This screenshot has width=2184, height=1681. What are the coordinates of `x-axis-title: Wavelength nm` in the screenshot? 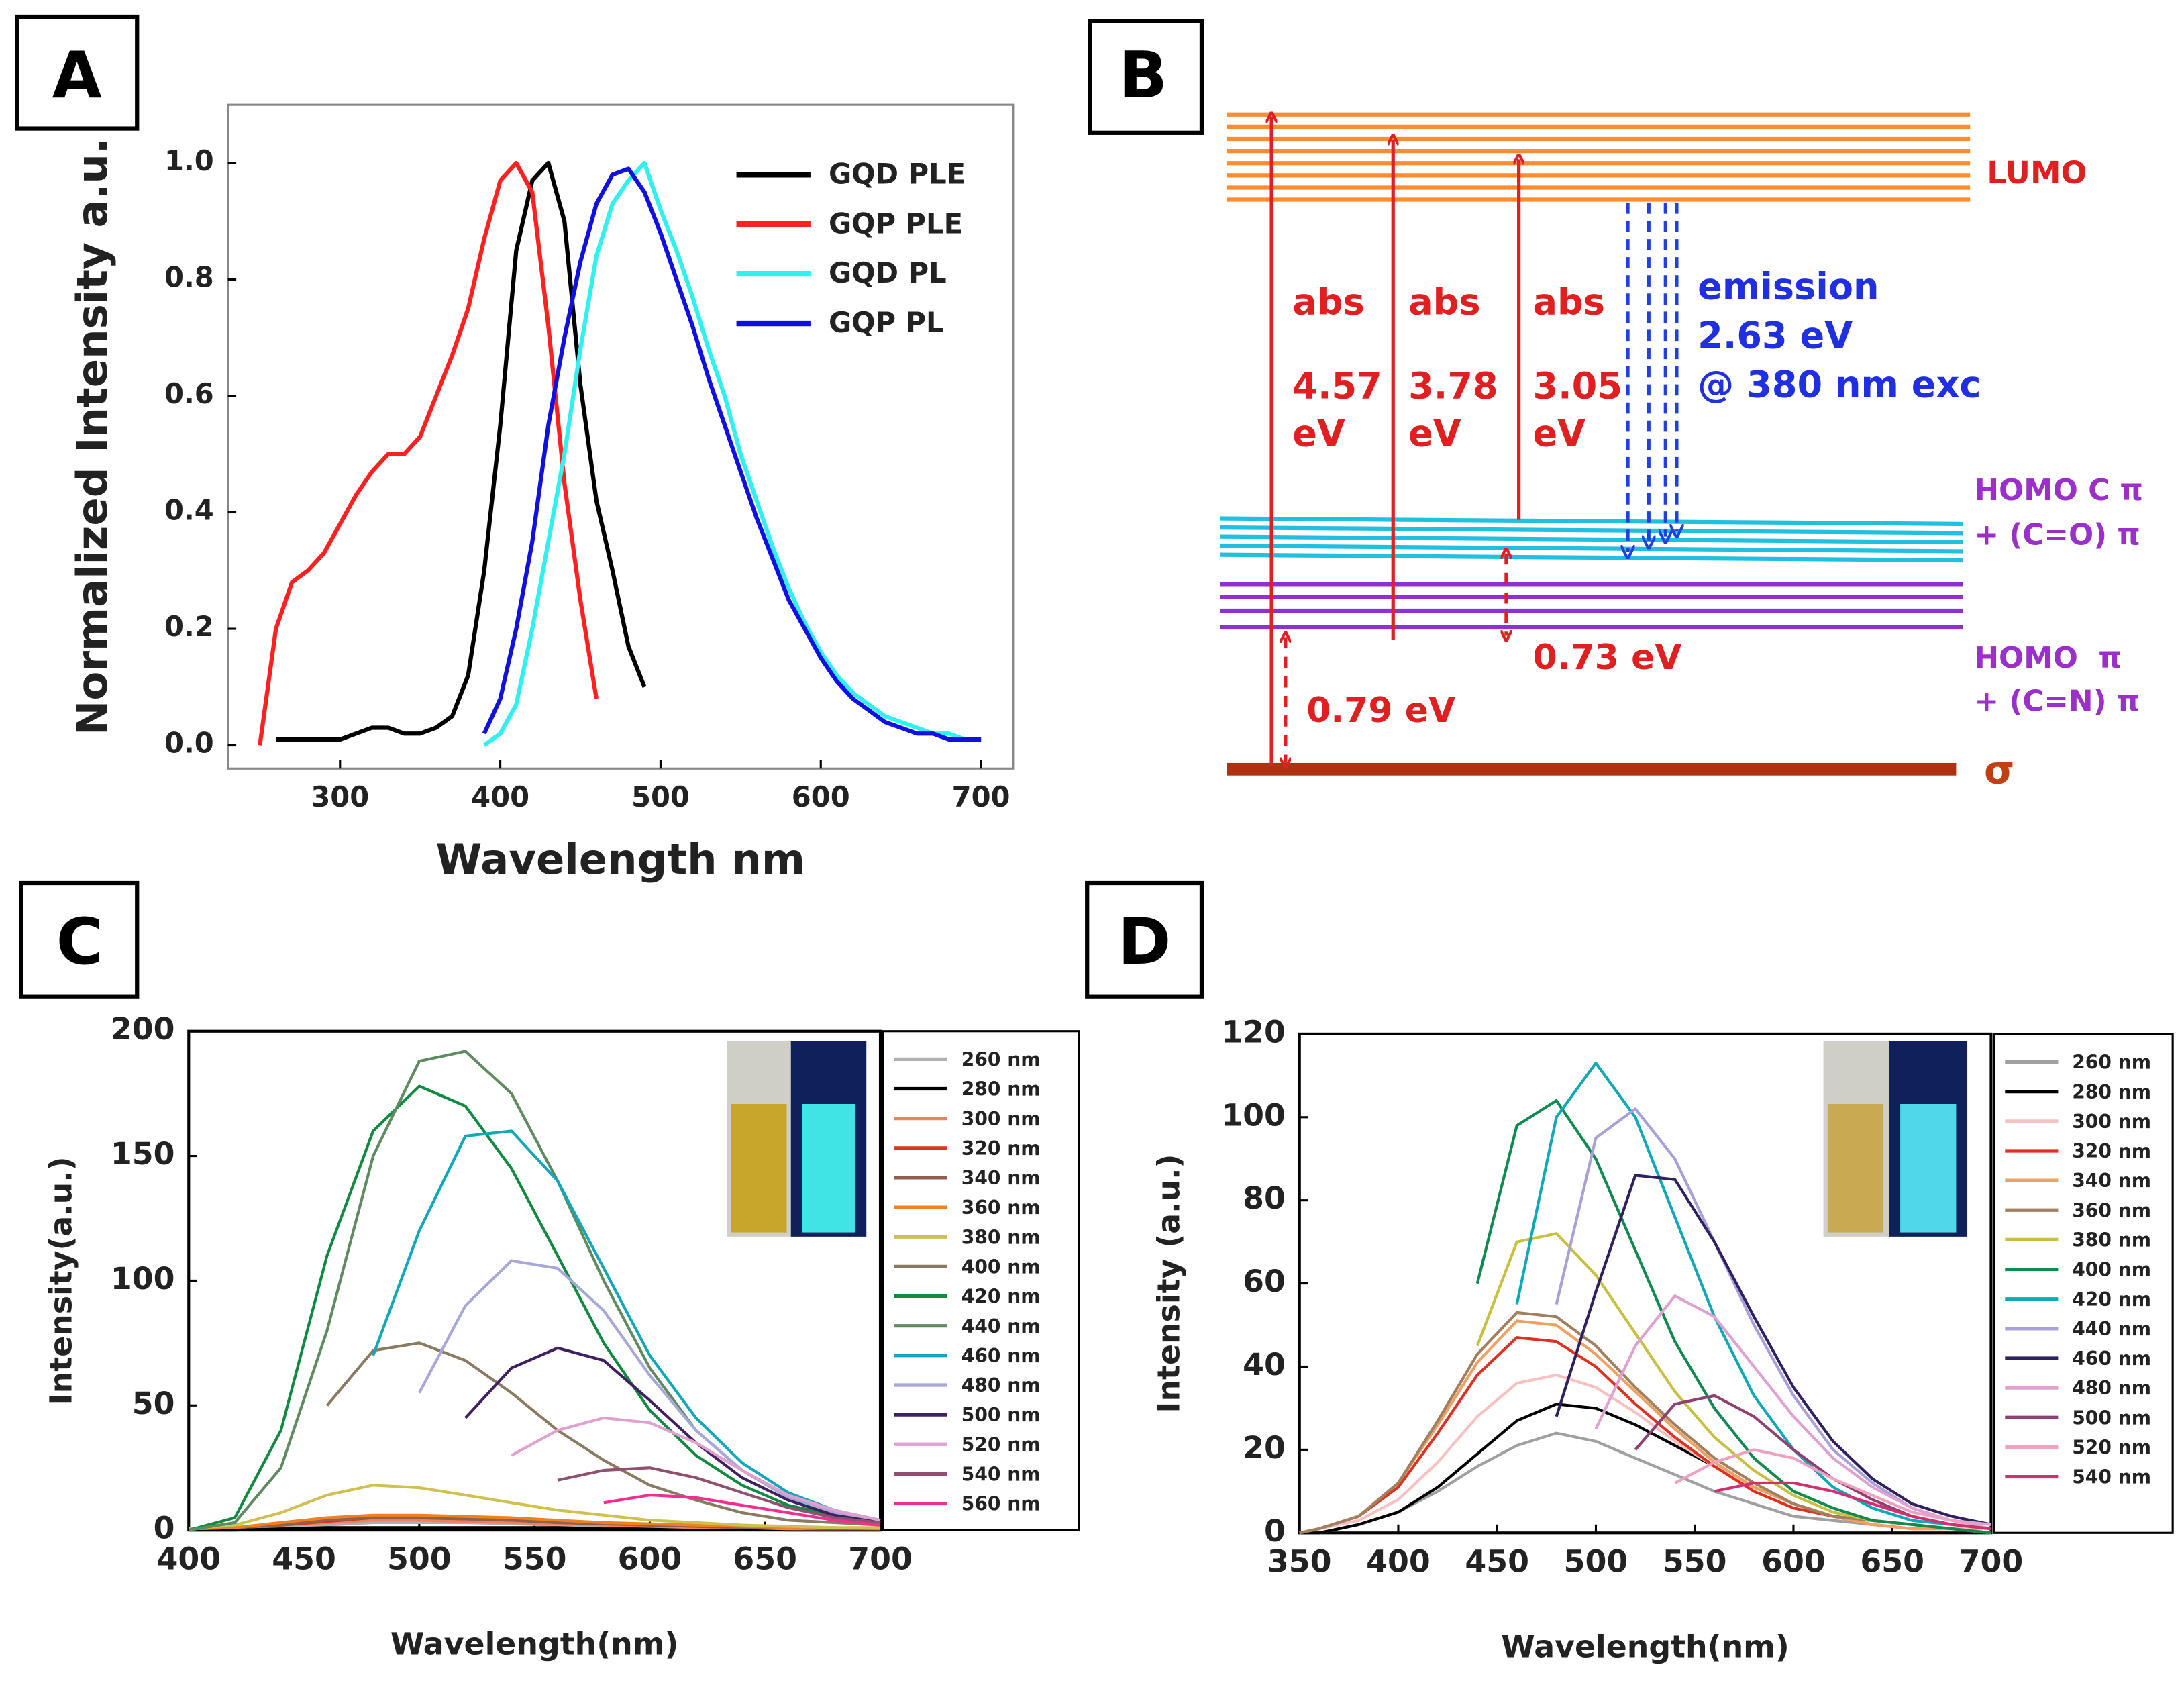 It's located at (620, 859).